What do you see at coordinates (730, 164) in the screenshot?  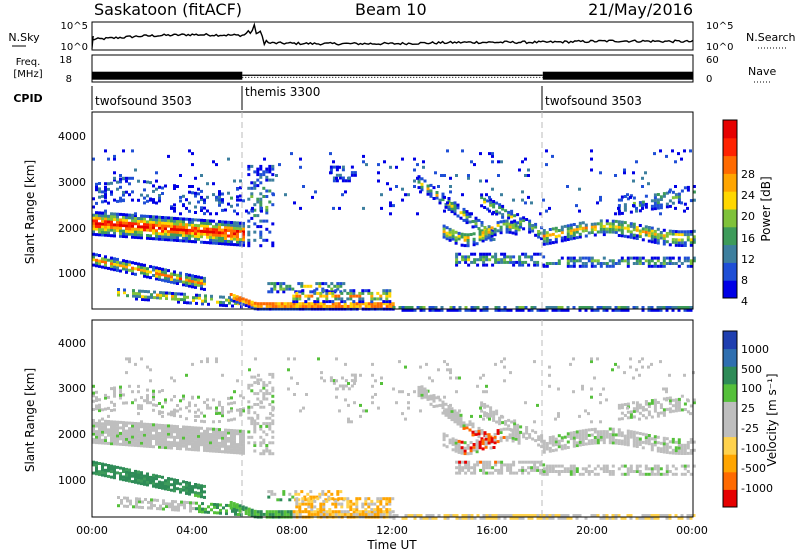 I see `colorbar-swatch` at bounding box center [730, 164].